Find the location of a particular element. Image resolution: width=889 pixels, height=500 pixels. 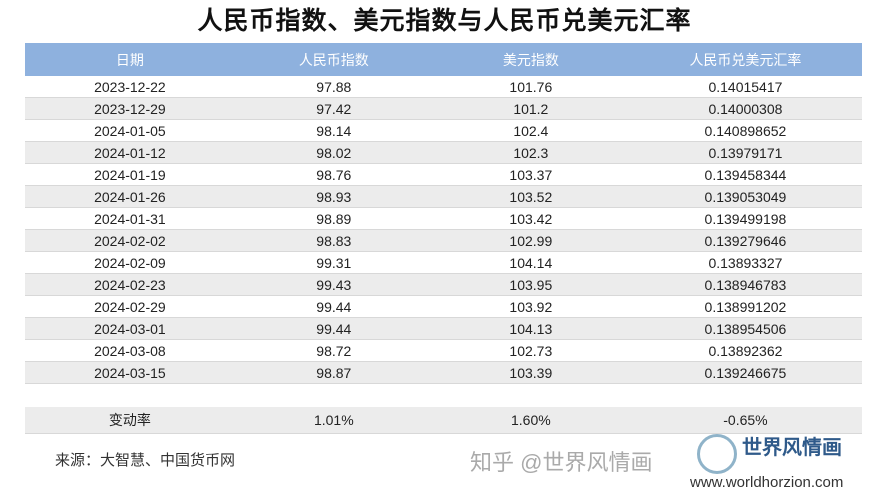

table-cell: 0.13979171 is located at coordinates (745, 152).